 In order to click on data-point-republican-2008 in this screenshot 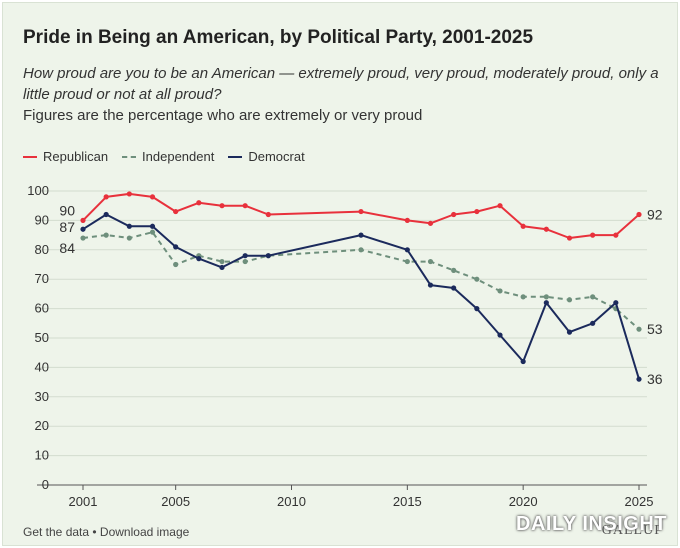, I will do `click(245, 206)`.